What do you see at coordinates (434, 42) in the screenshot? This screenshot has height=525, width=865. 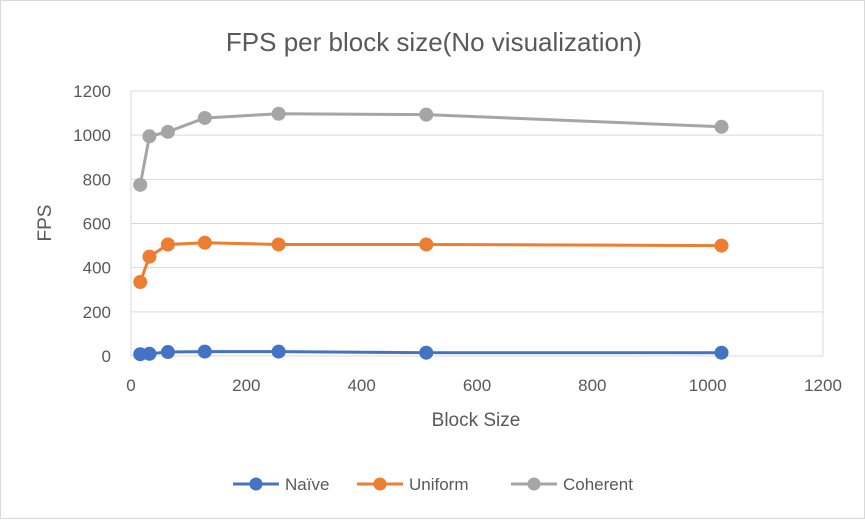 I see `chart-title: FPS per block size(No visualization)` at bounding box center [434, 42].